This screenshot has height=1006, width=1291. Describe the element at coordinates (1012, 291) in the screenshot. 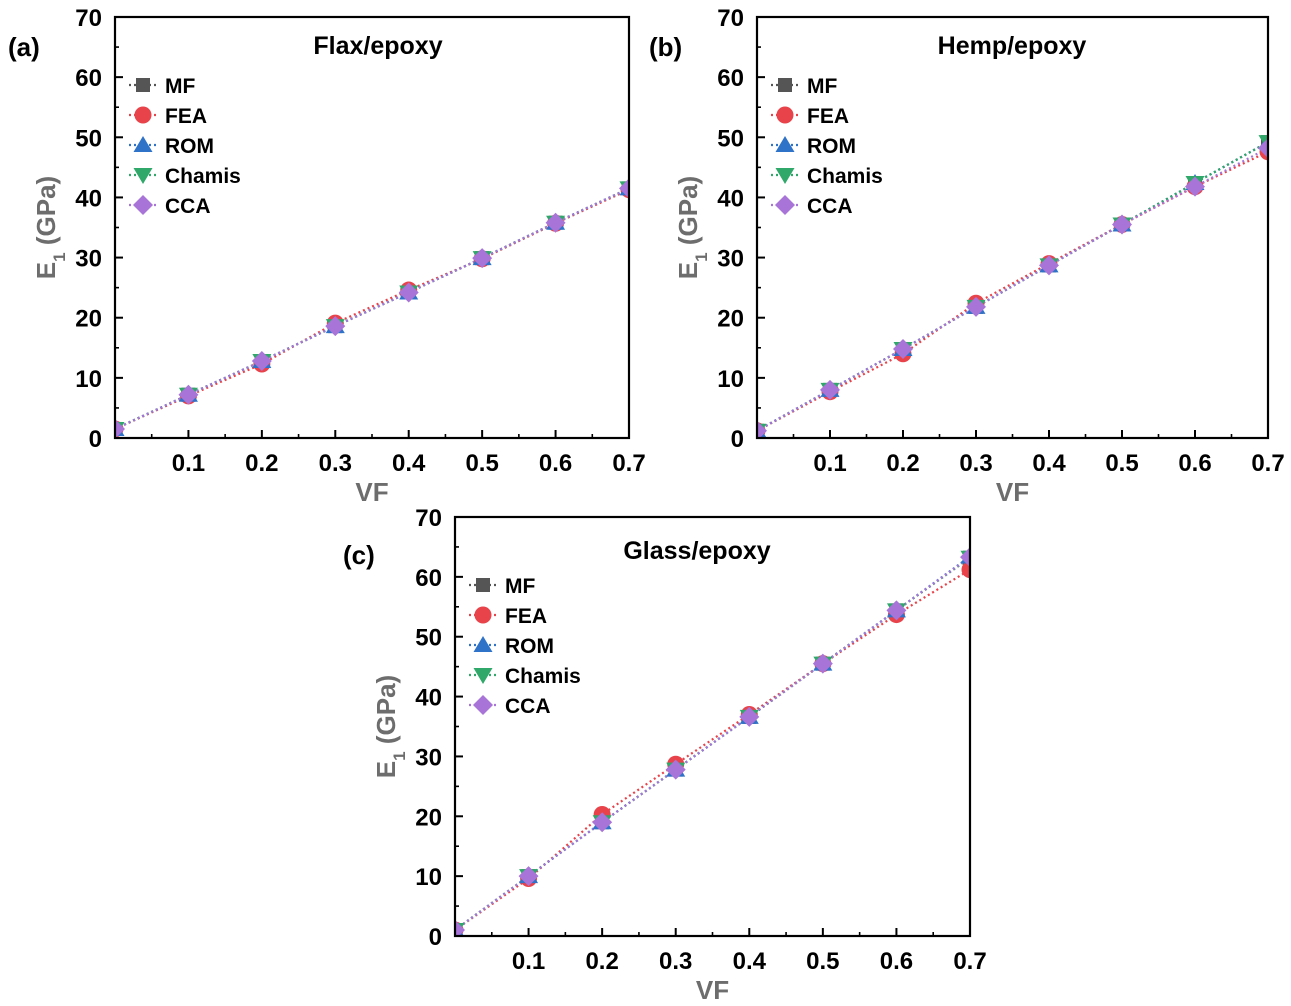

I see `series-line-fea` at that location.